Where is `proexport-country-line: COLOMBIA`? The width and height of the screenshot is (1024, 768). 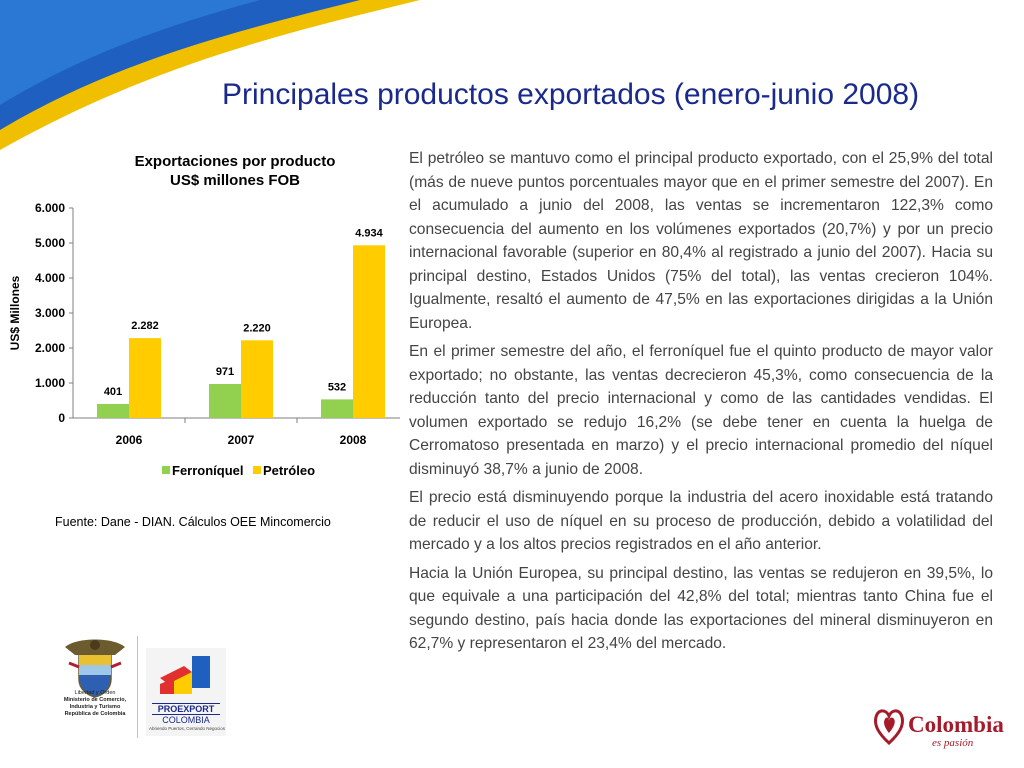 proexport-country-line: COLOMBIA is located at coordinates (186, 720).